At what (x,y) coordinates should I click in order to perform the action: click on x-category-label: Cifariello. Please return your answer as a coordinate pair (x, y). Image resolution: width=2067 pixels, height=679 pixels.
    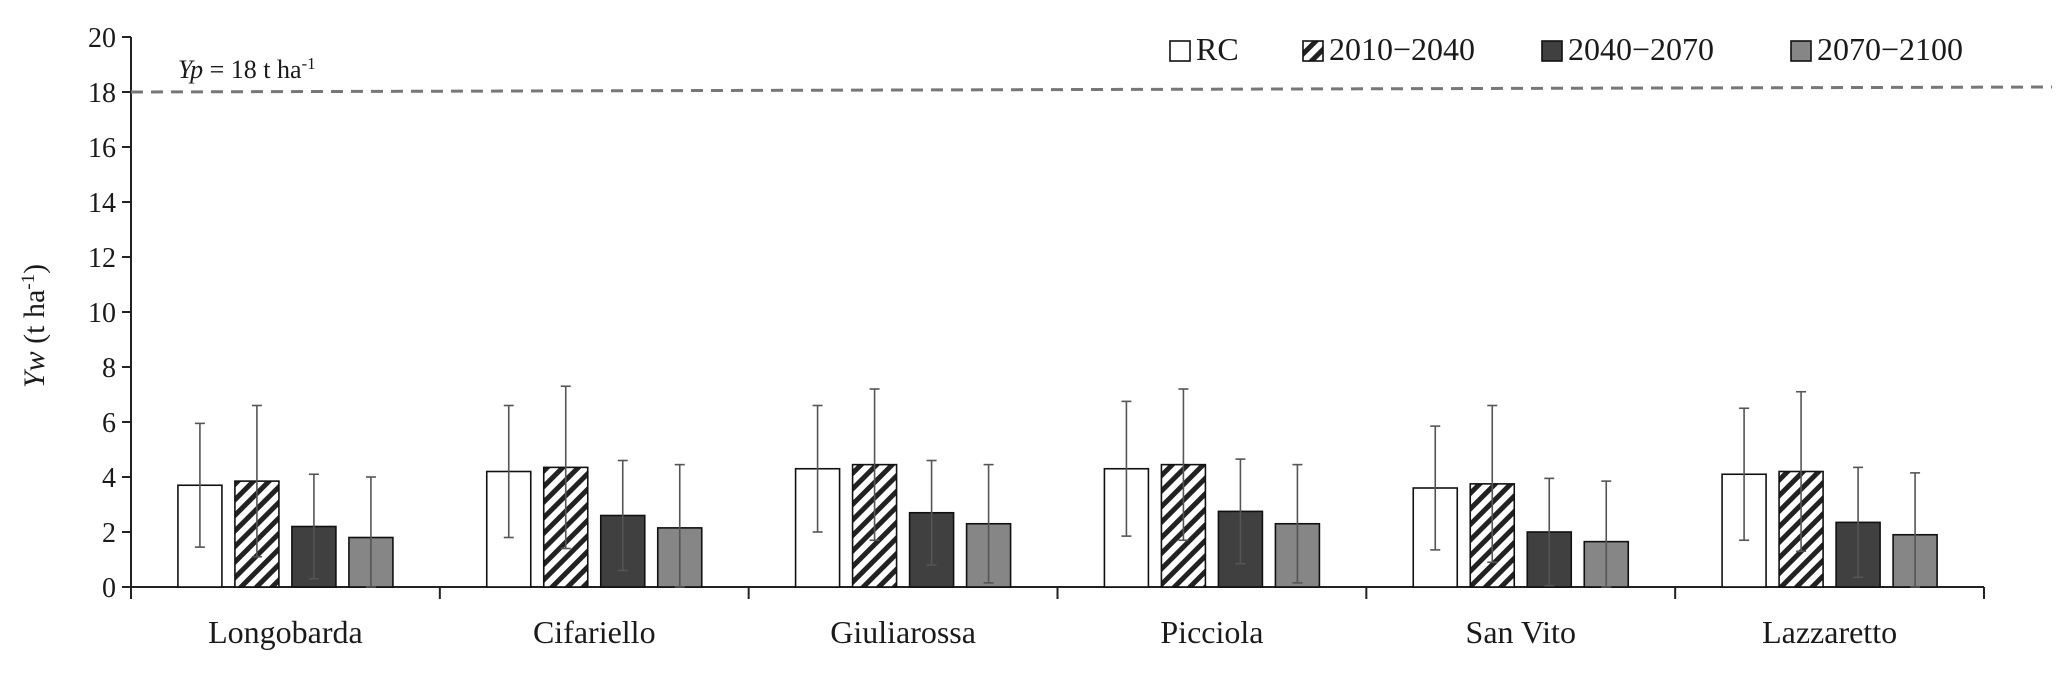
    Looking at the image, I should click on (594, 632).